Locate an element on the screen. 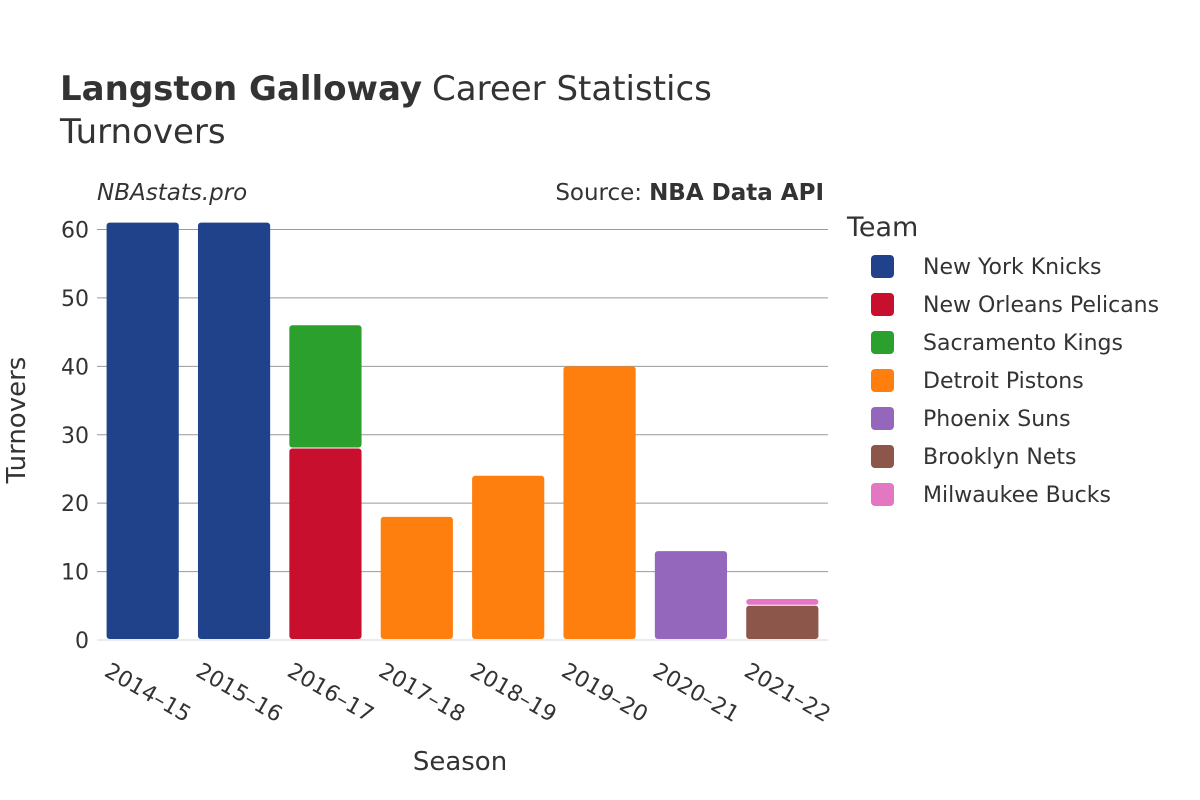 Image resolution: width=1200 pixels, height=800 pixels. x-tick-label: 2016–17 is located at coordinates (330, 693).